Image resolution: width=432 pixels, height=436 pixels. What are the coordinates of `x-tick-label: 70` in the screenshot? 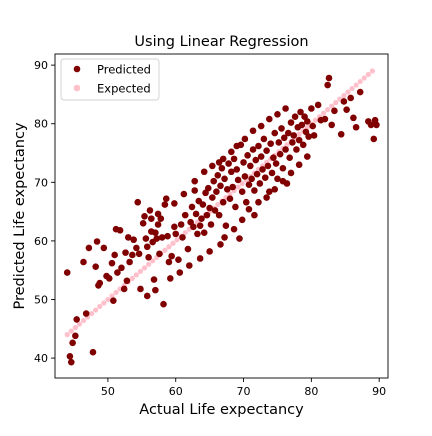 It's located at (244, 391).